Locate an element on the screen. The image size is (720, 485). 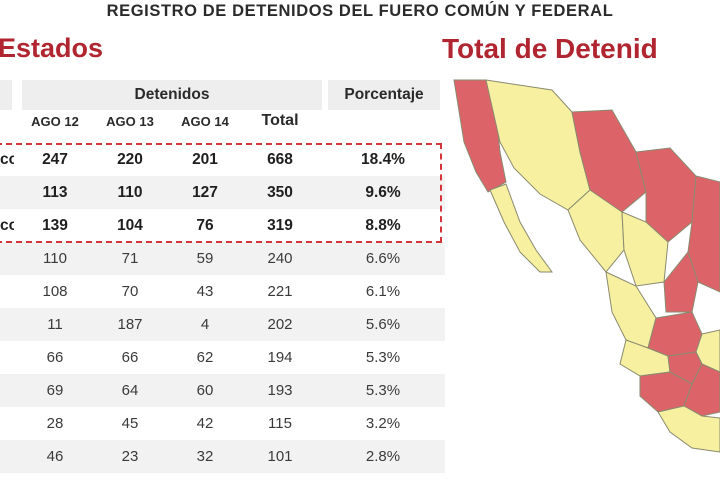
table-row: co 247 220 201 668 18.4% is located at coordinates (222, 159).